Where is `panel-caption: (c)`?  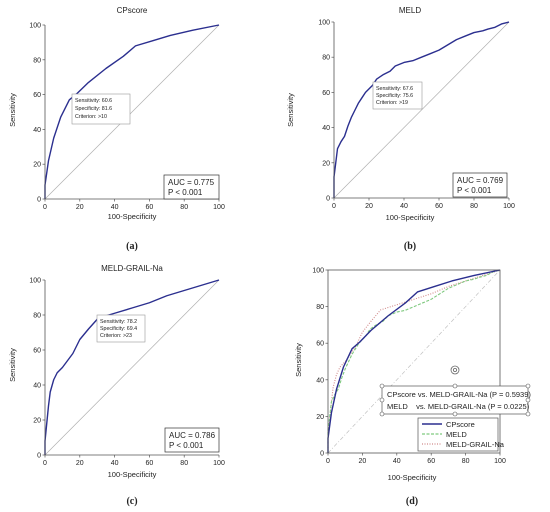
panel-caption: (c) is located at coordinates (131, 501).